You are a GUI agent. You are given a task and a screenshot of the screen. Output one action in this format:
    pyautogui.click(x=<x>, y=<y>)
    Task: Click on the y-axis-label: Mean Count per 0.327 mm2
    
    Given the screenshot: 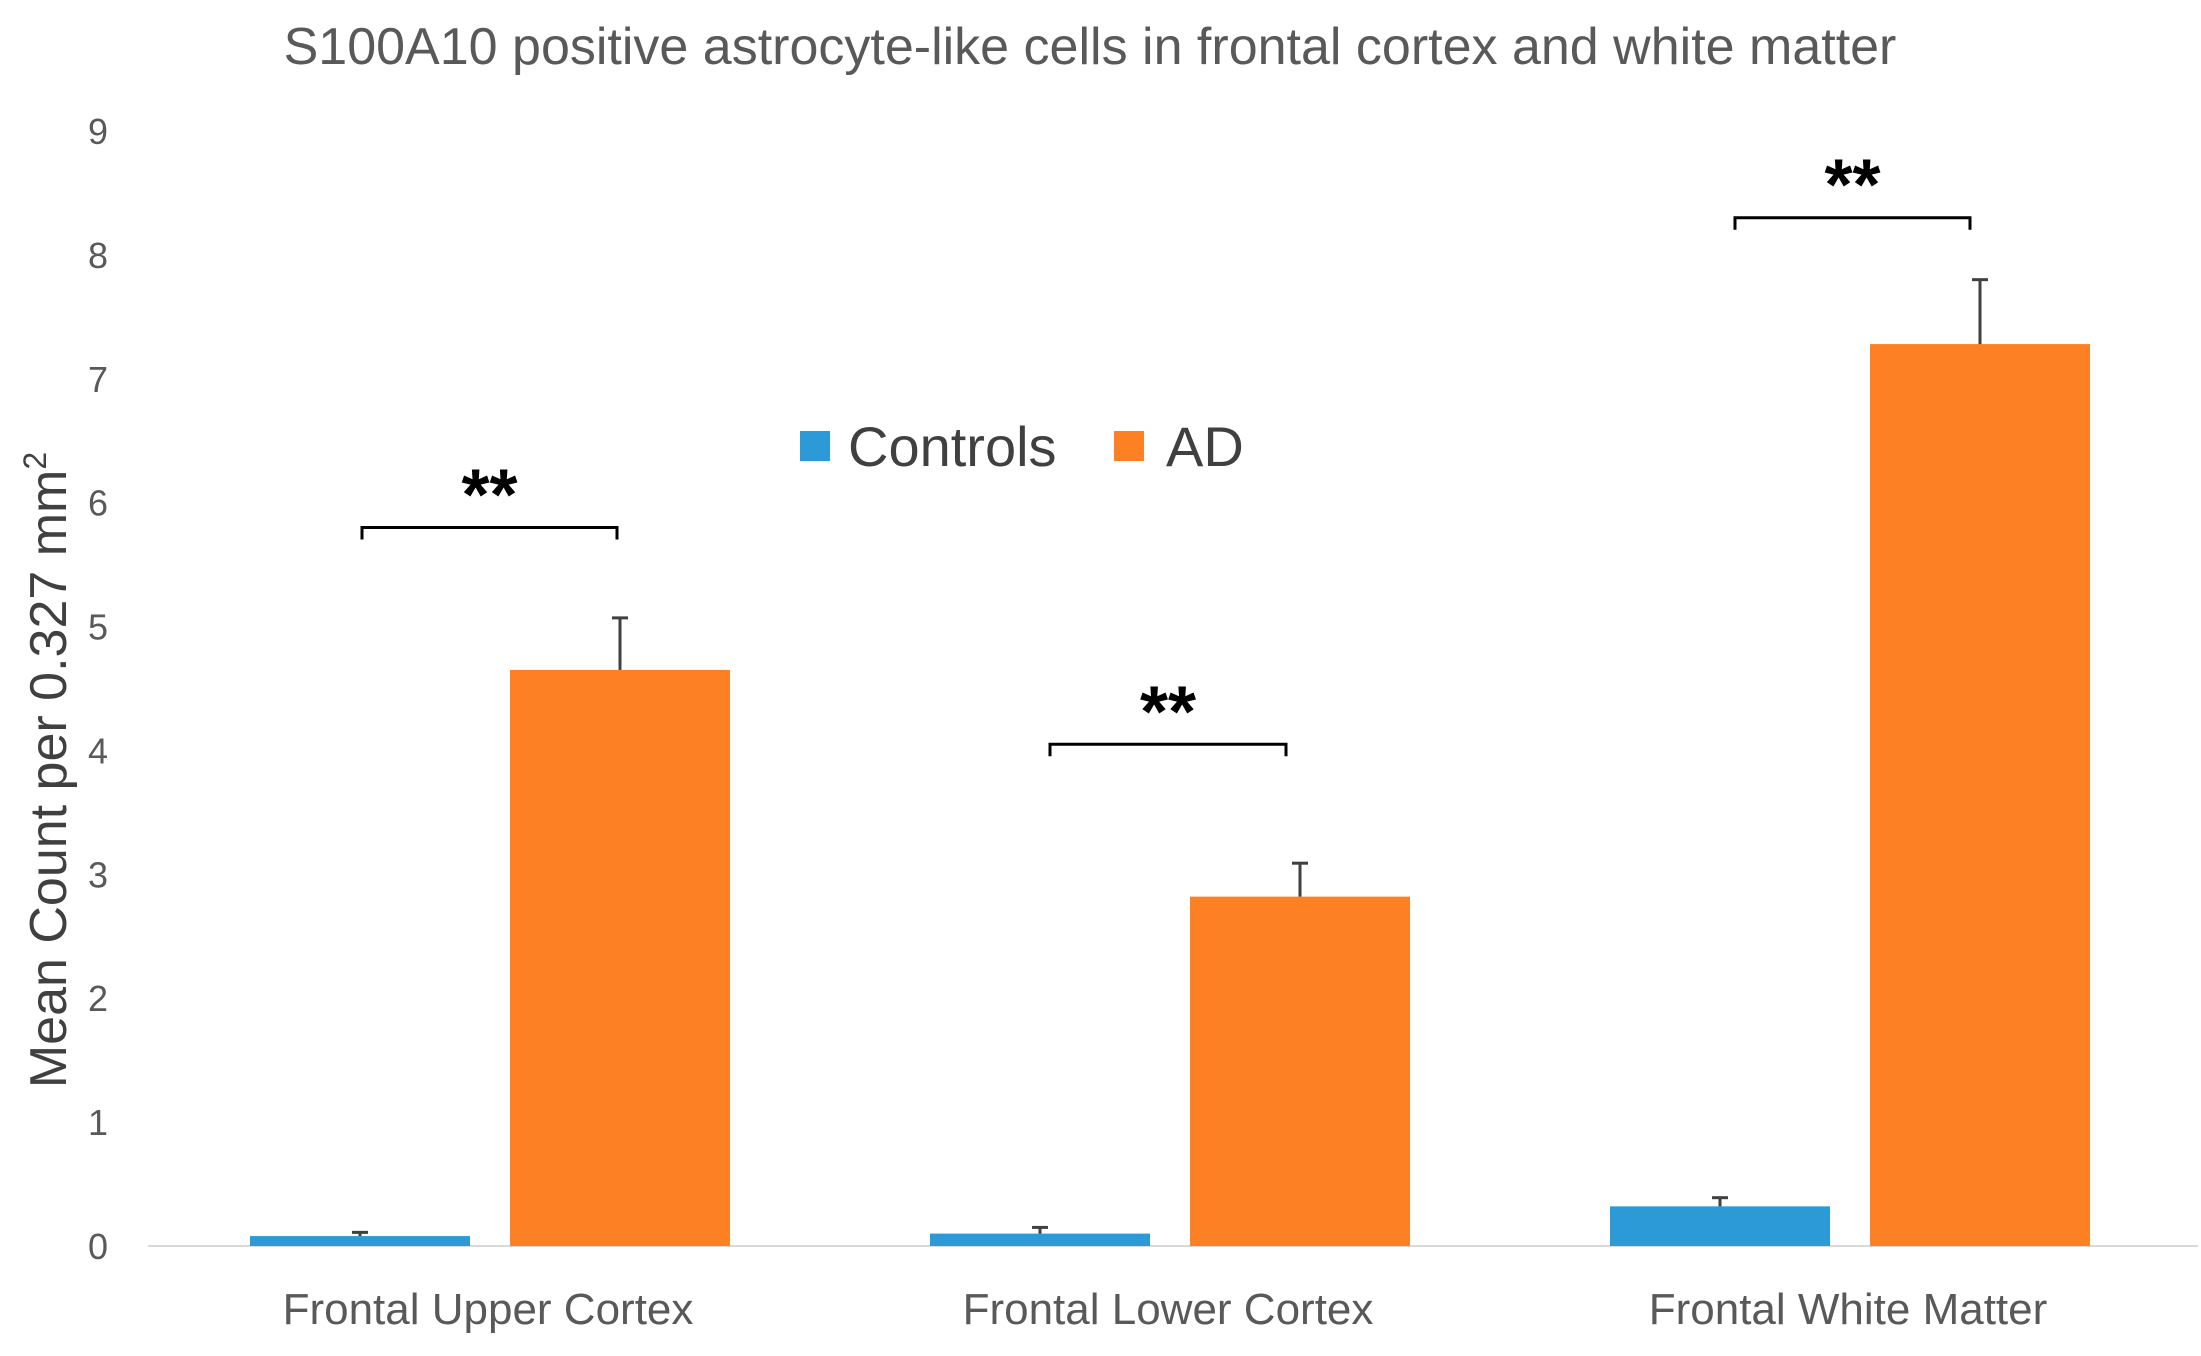 What is the action you would take?
    pyautogui.click(x=47, y=770)
    